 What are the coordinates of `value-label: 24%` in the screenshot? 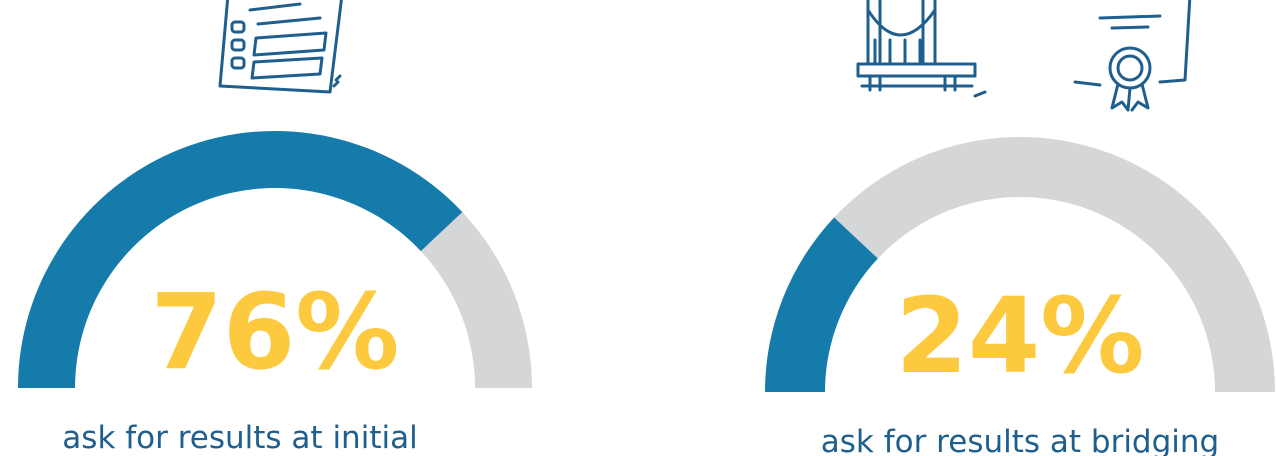 It's located at (1020, 336).